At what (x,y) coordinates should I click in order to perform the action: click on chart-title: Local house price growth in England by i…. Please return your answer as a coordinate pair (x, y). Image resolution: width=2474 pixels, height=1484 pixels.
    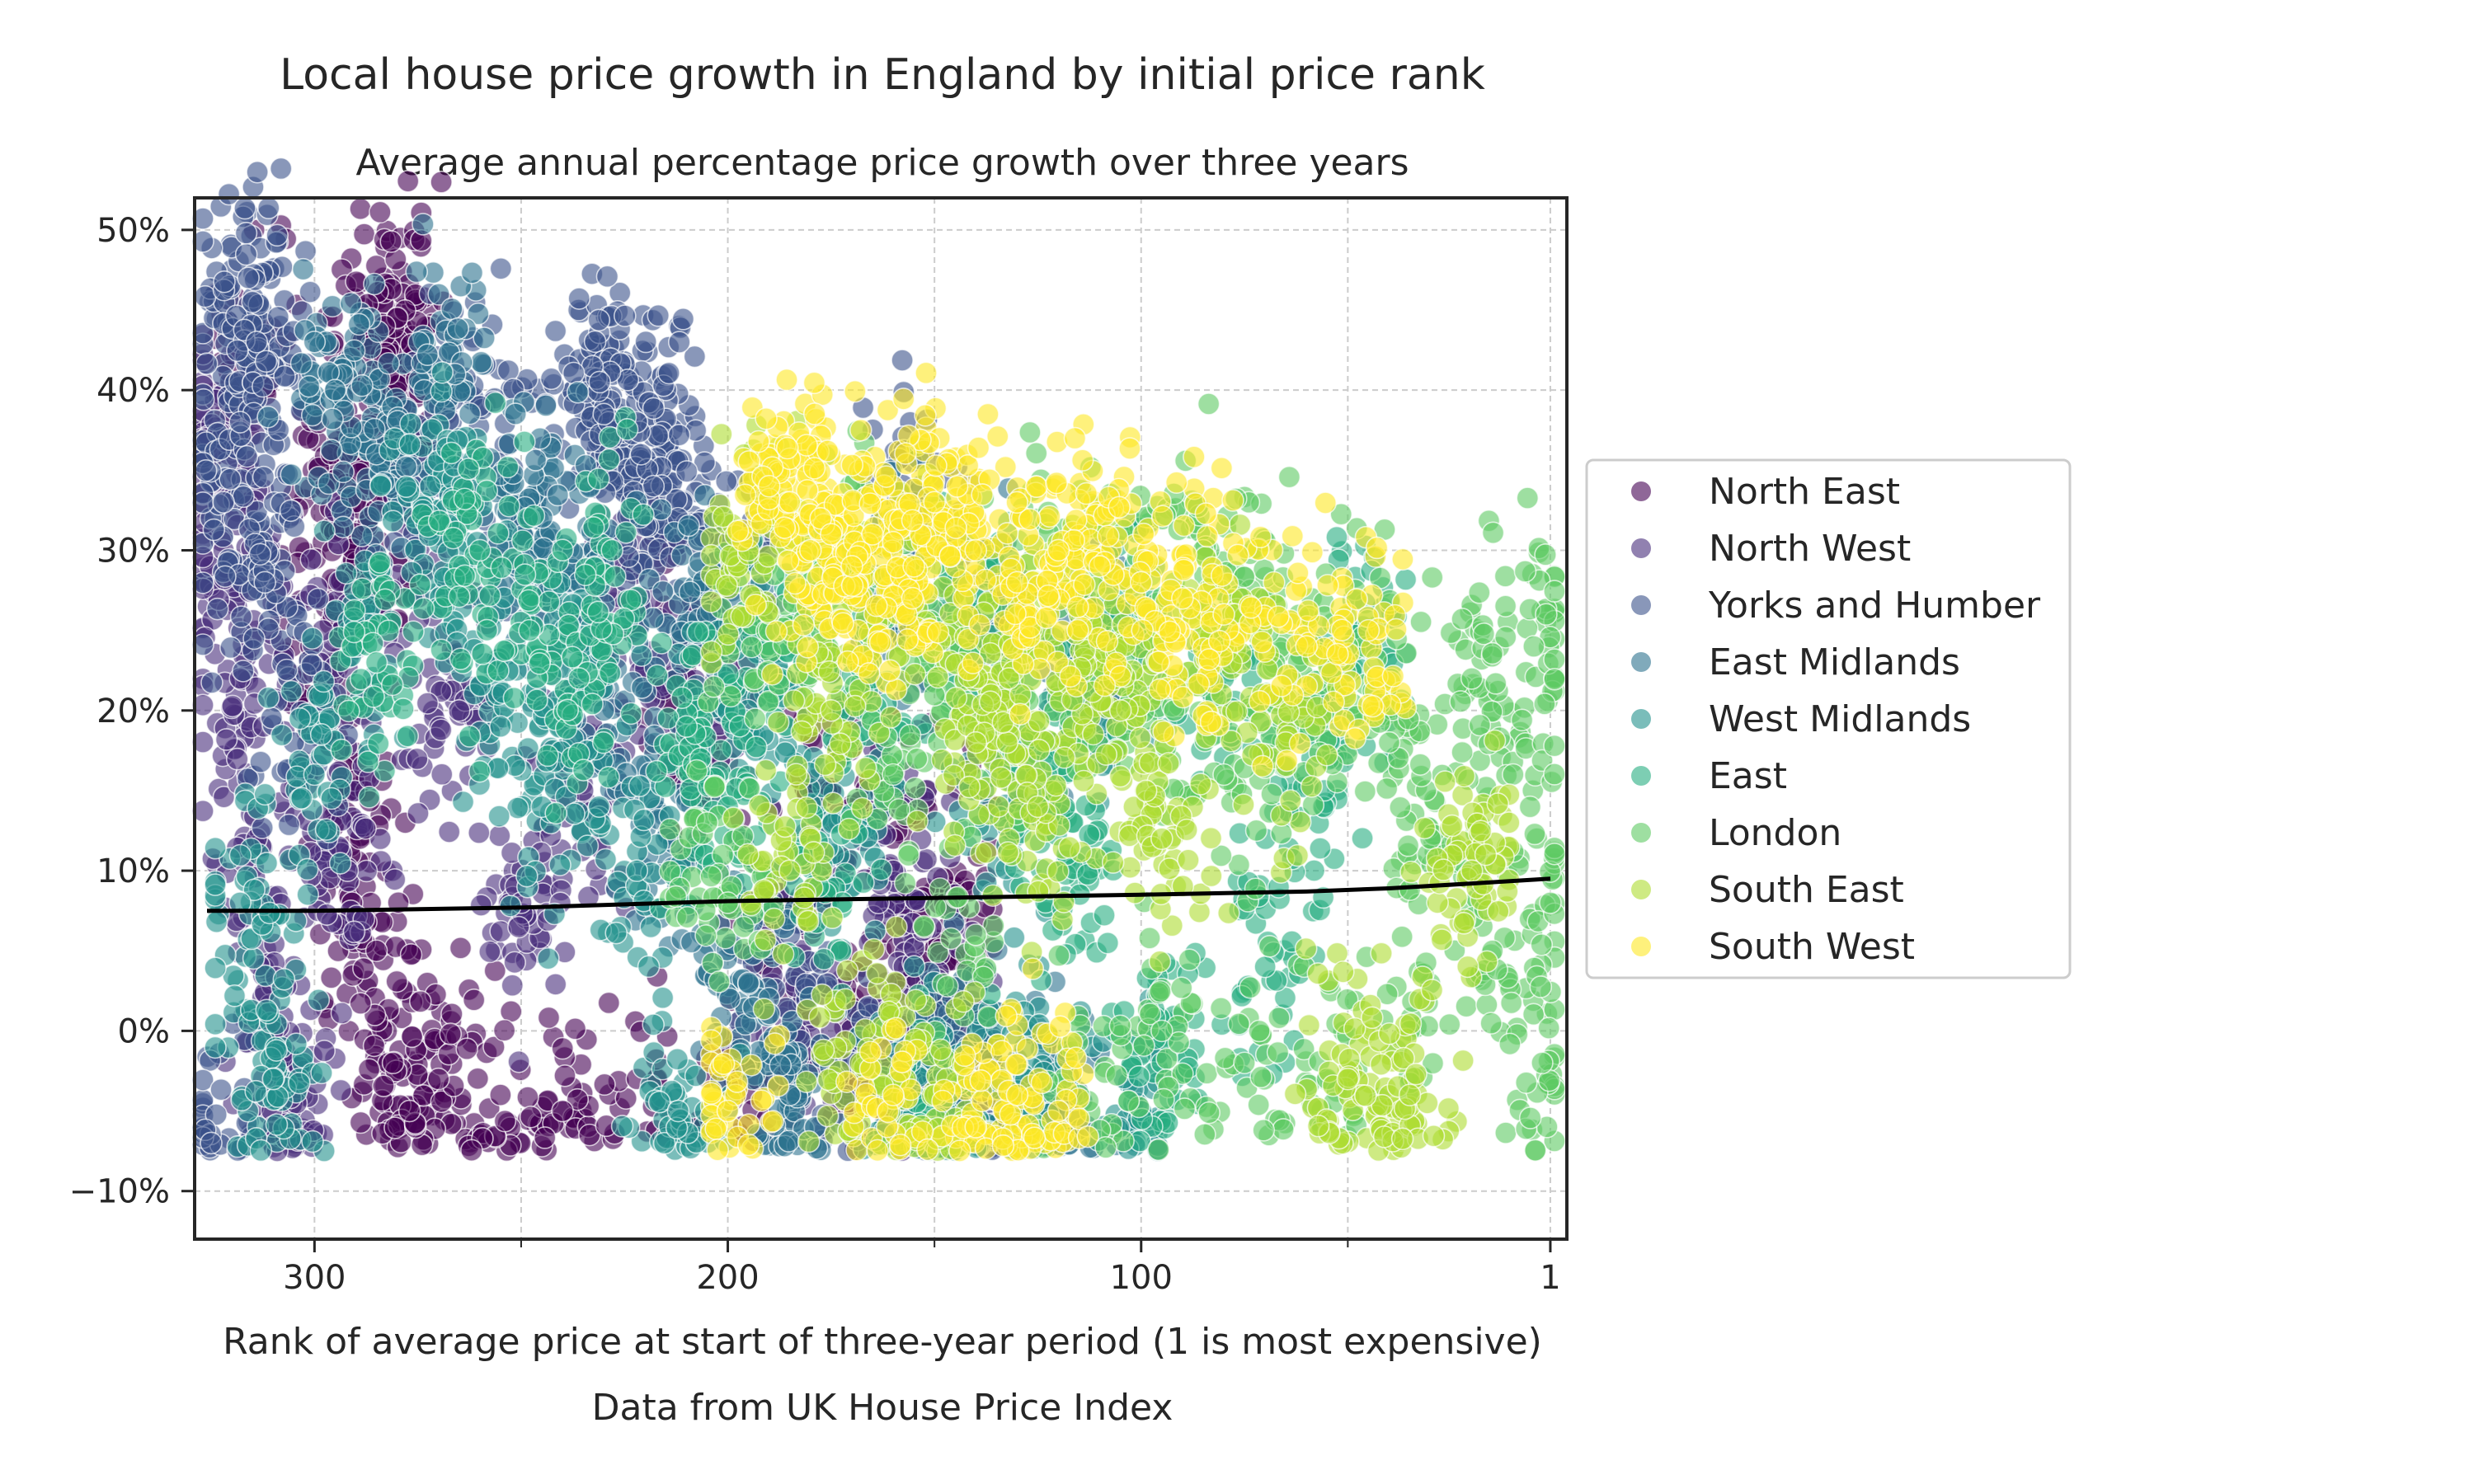
    Looking at the image, I should click on (882, 75).